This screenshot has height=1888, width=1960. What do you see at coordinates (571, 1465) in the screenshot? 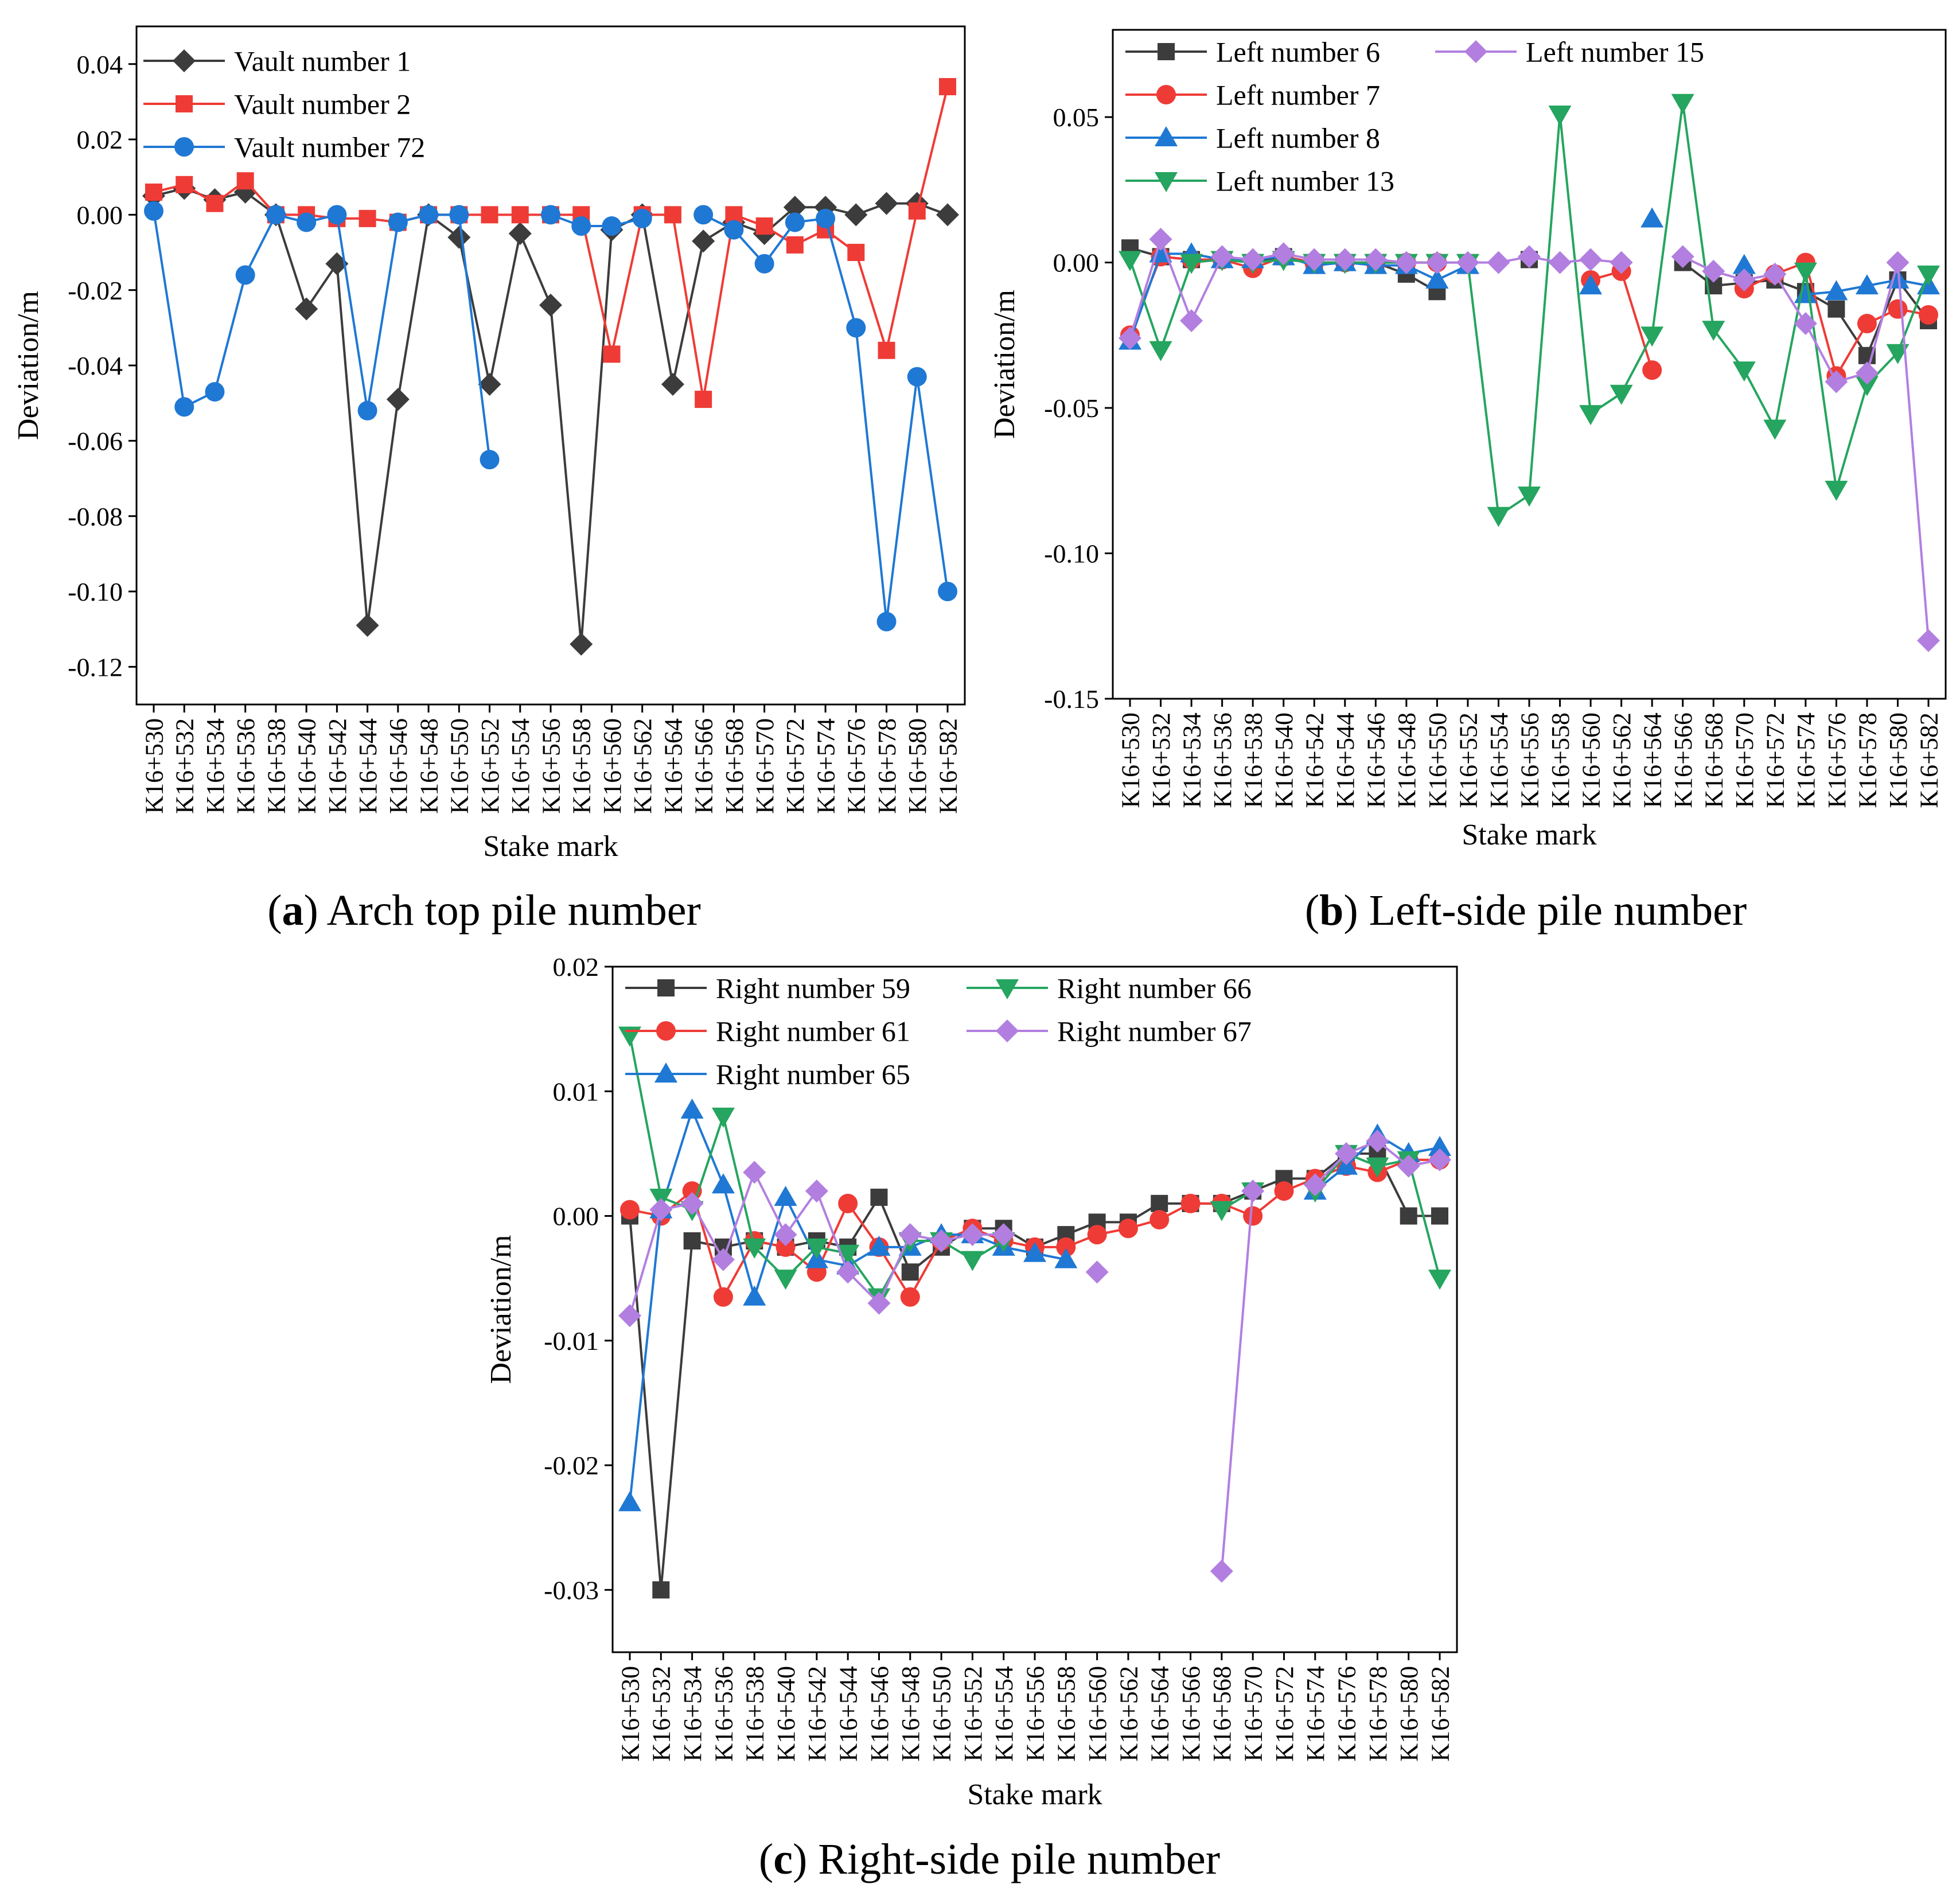
I see `y-tick-label: -0.02` at bounding box center [571, 1465].